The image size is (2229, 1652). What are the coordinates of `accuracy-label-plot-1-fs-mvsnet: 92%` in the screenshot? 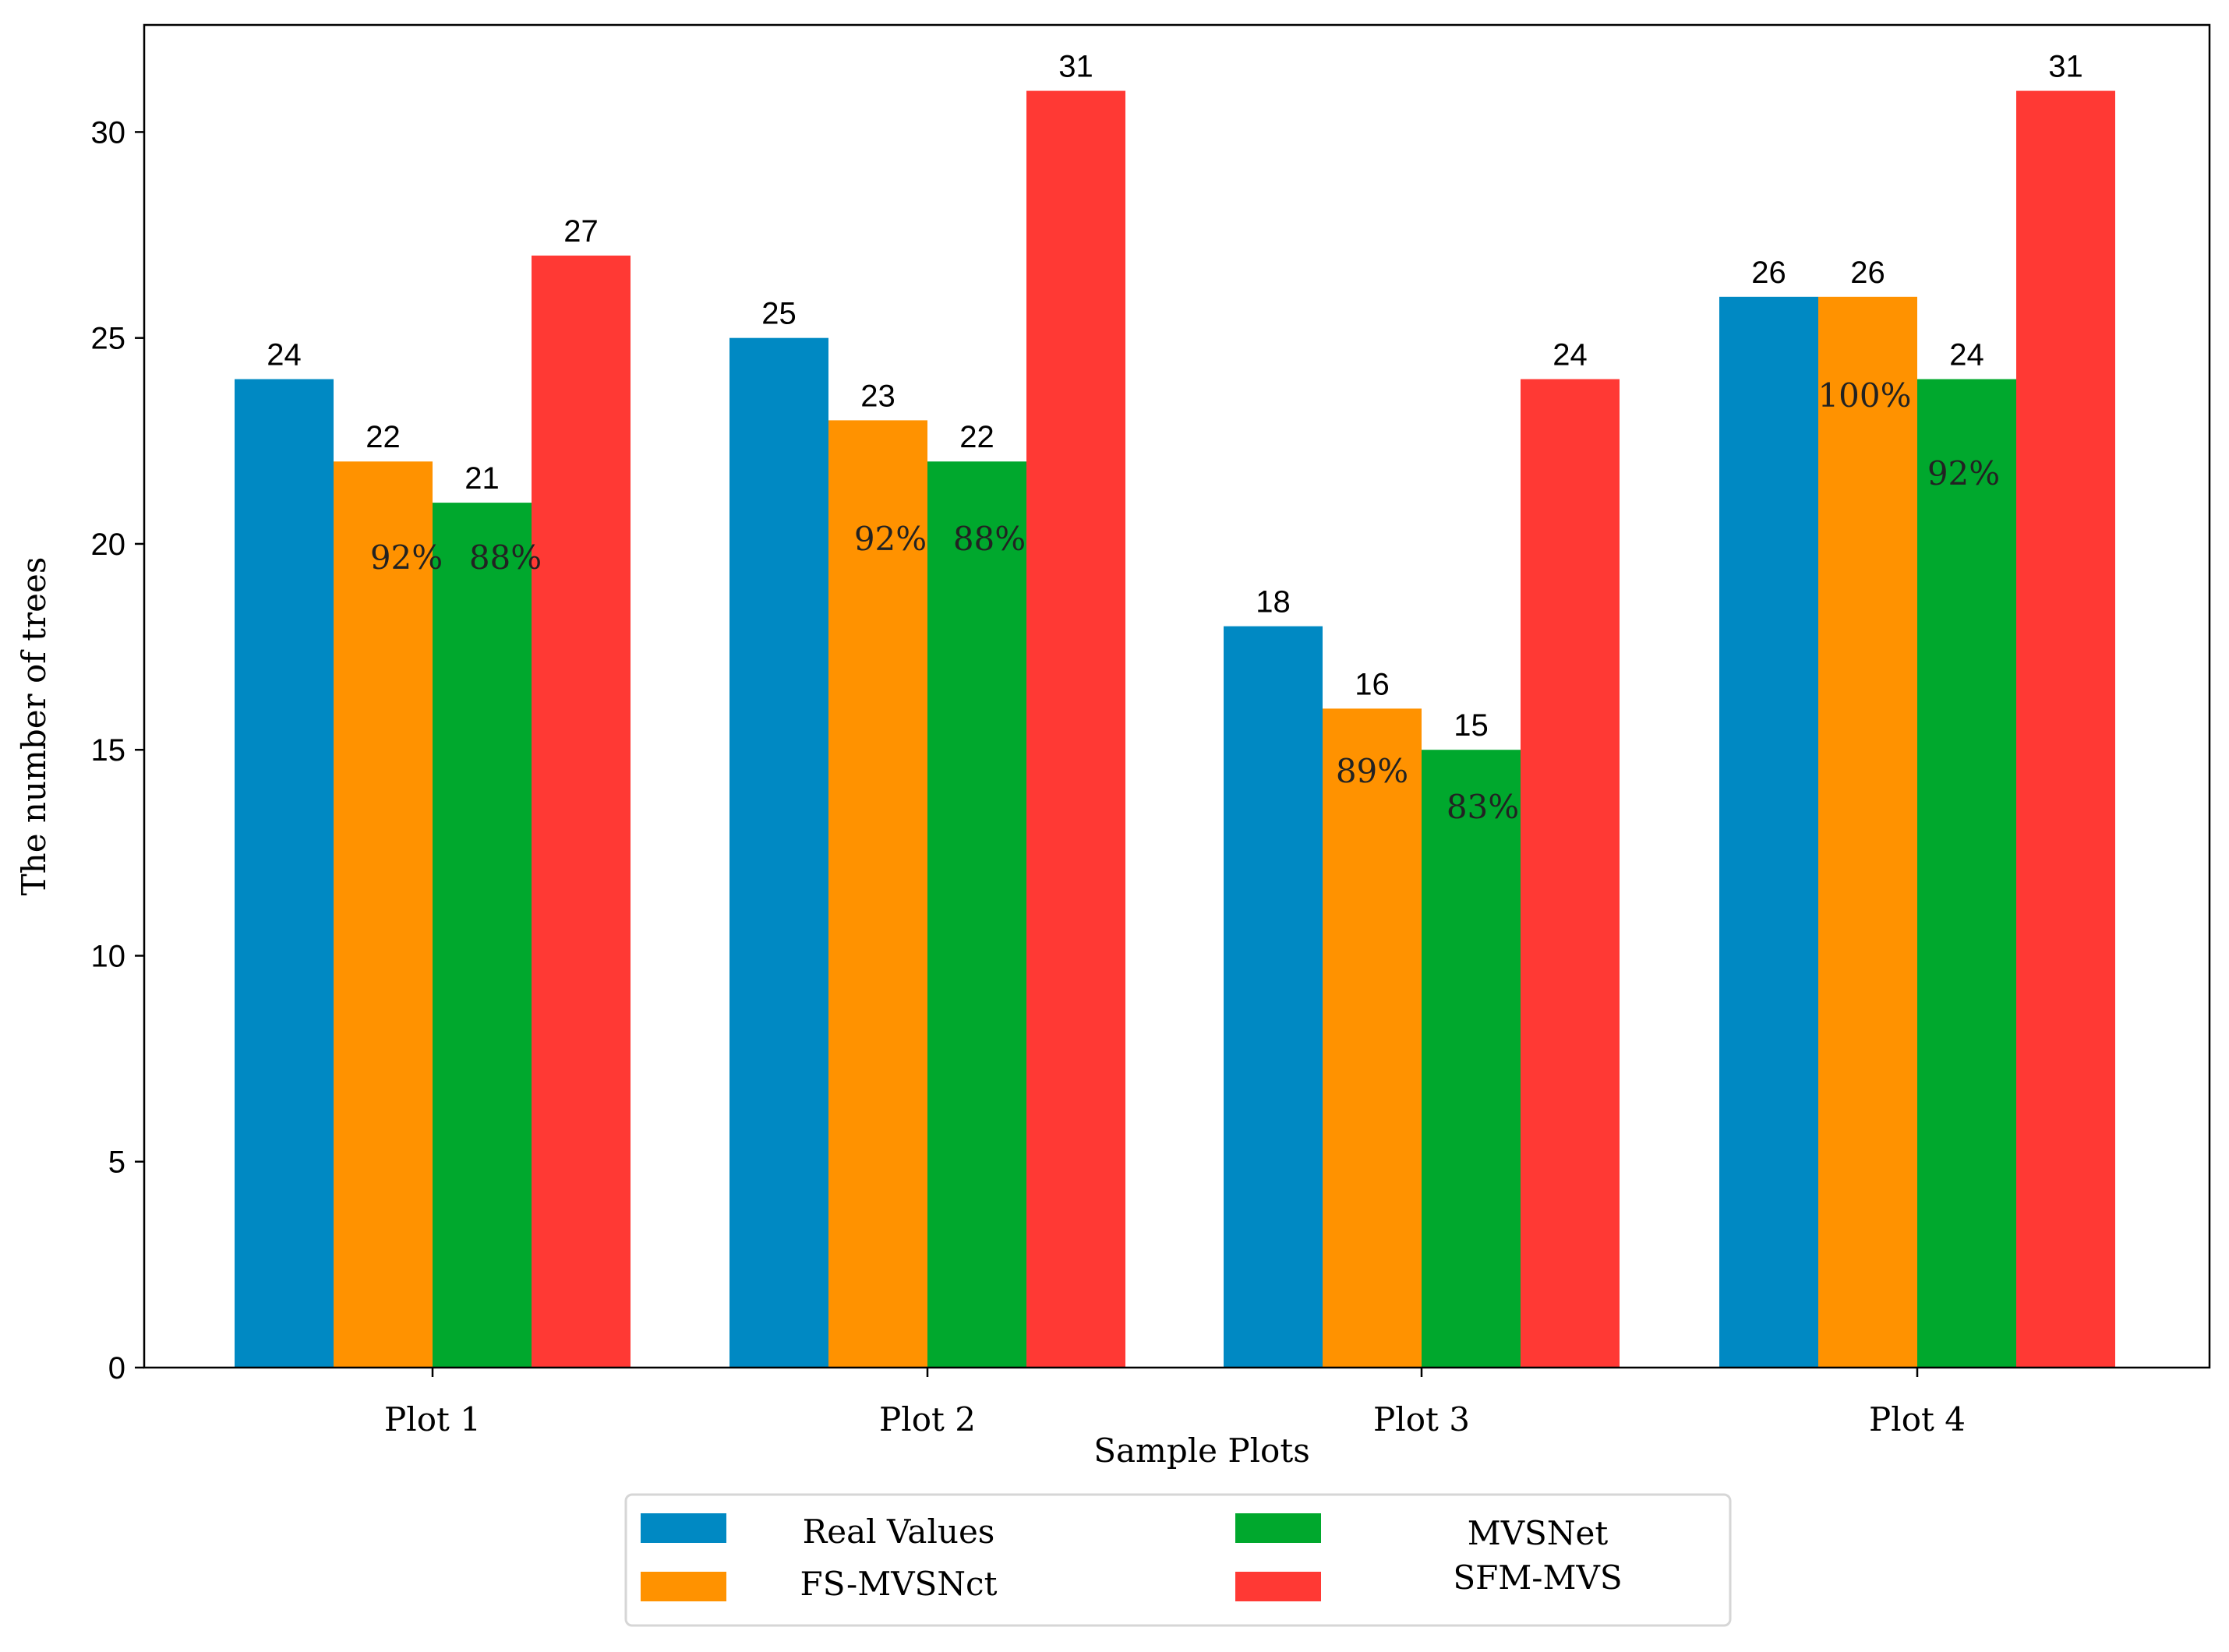 It's located at (406, 558).